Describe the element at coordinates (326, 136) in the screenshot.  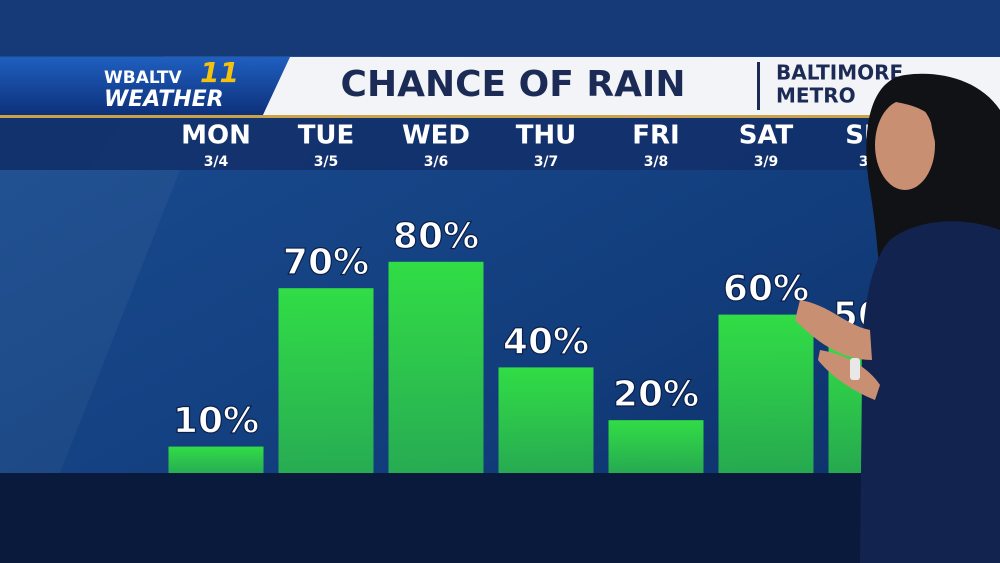
I see `day-label: TUE` at that location.